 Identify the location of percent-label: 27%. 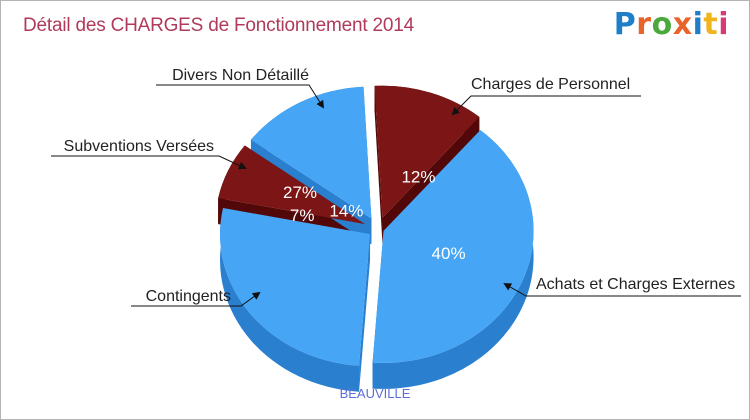
(300, 192).